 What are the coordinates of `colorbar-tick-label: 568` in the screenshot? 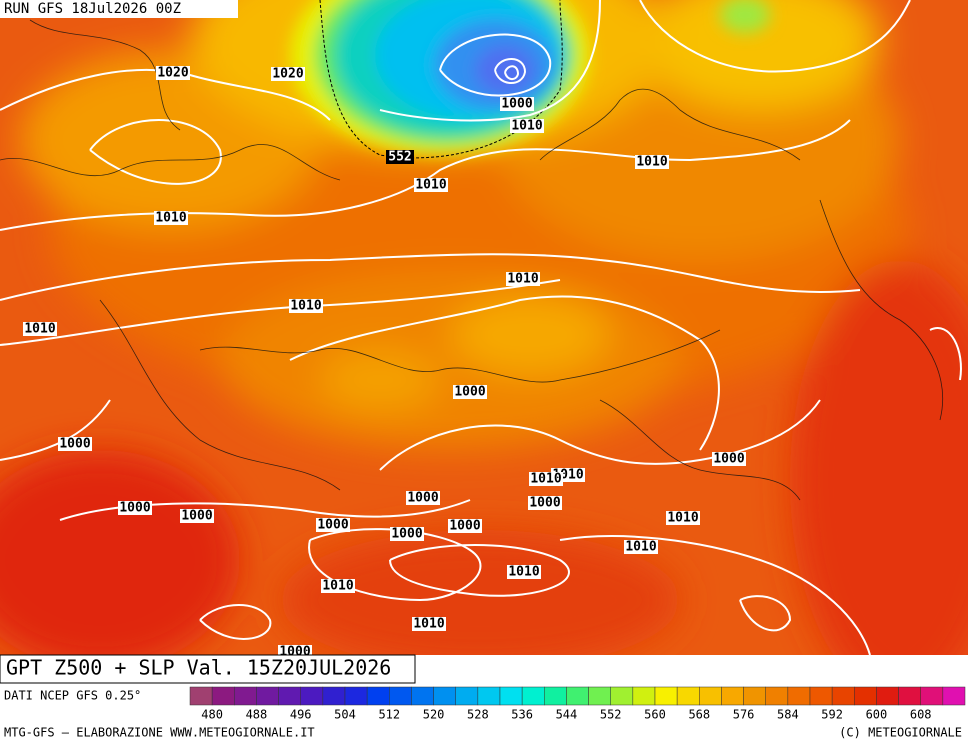 It's located at (699, 715).